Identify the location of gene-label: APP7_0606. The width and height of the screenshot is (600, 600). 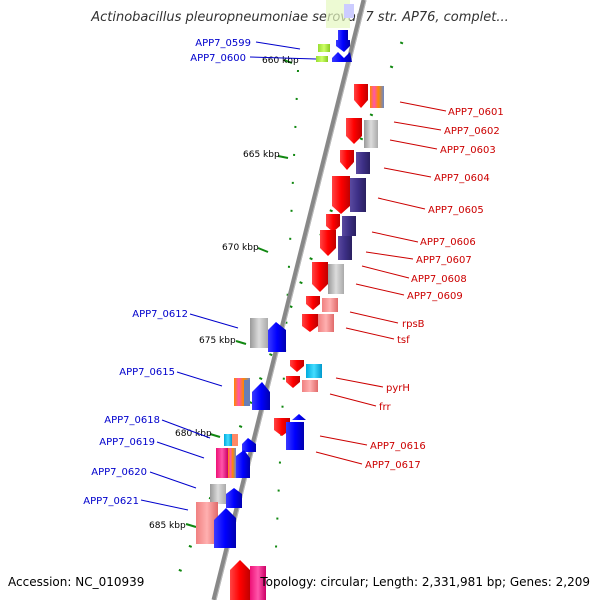
(448, 242).